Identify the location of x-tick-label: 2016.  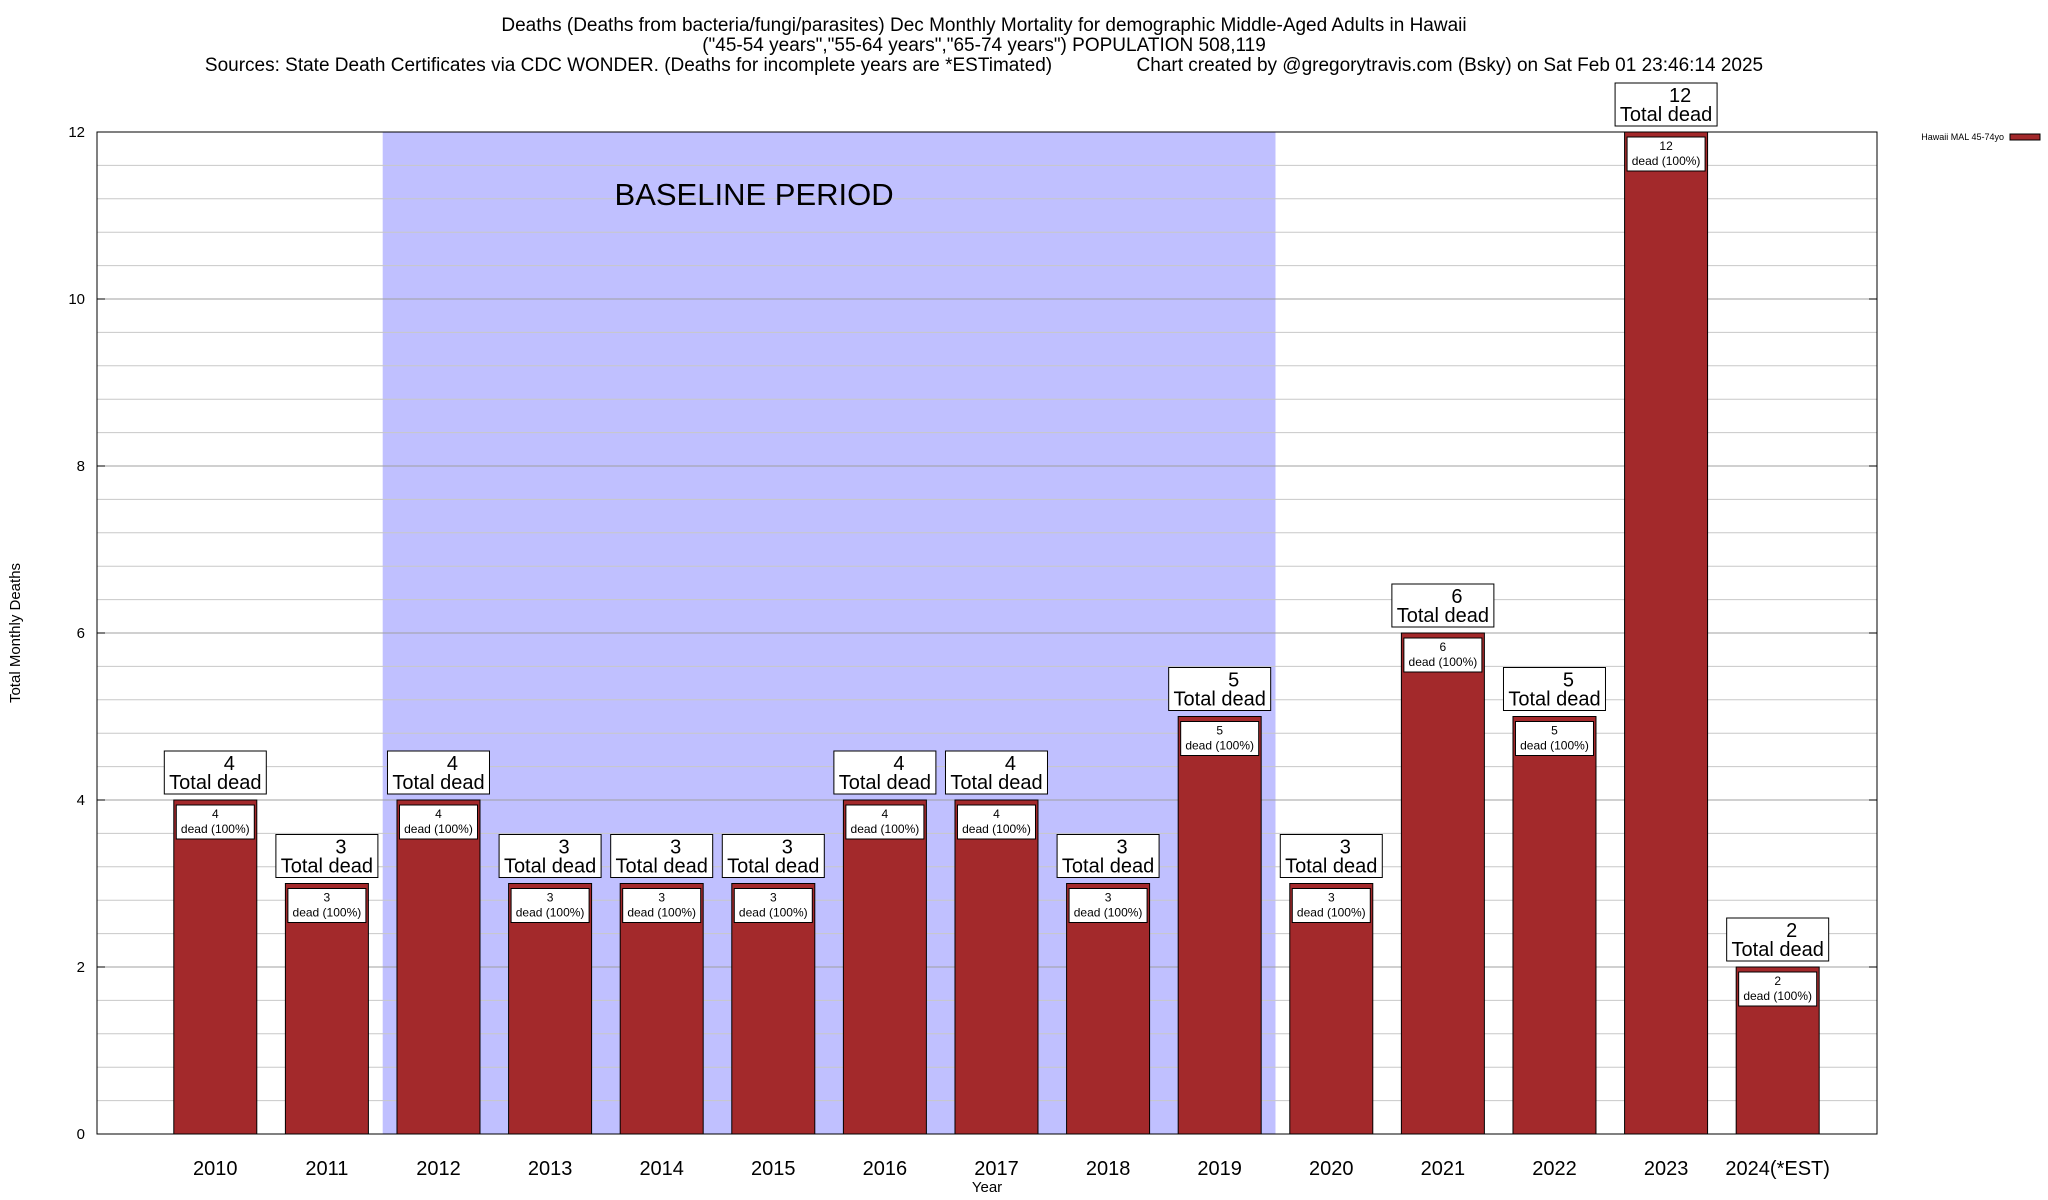
(885, 1169).